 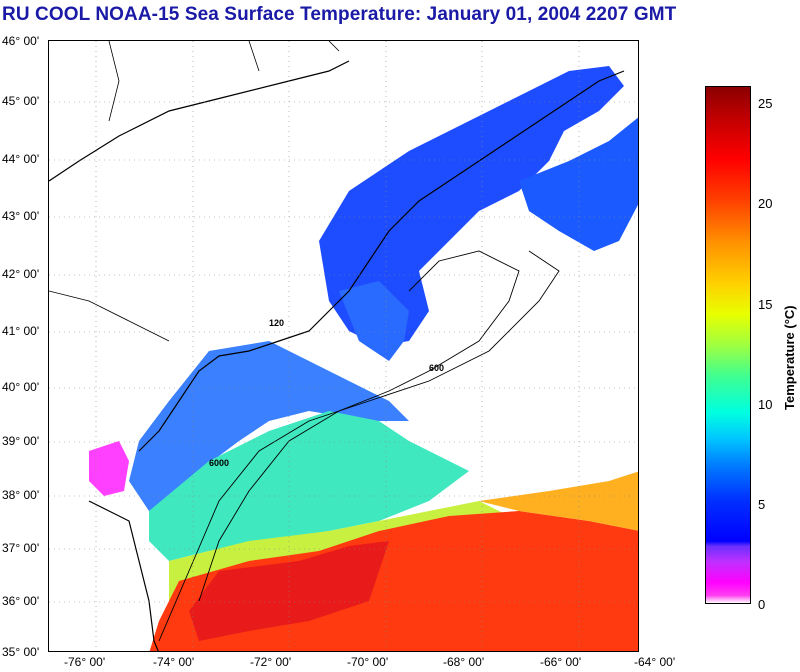 What do you see at coordinates (561, 662) in the screenshot?
I see `lon-label-66: -66° 00'` at bounding box center [561, 662].